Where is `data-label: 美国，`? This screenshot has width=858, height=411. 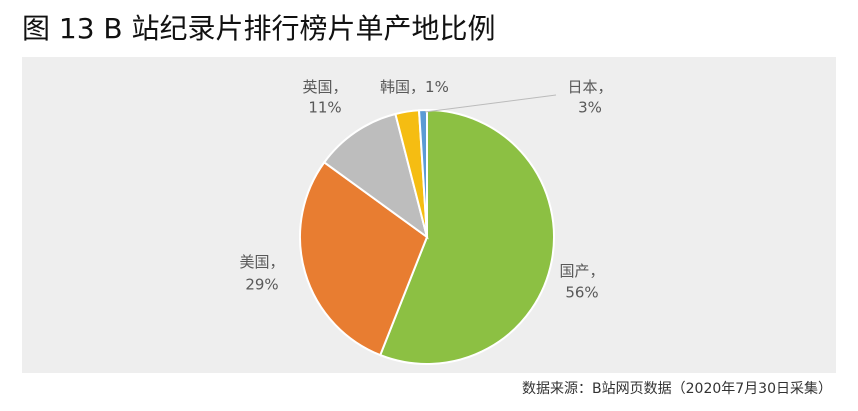
data-label: 美国， is located at coordinates (261, 262).